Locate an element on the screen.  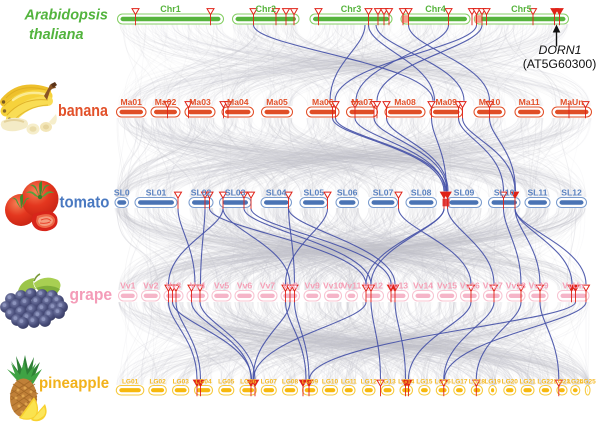
svg-text: Ma11 is located at coordinates (529, 102).